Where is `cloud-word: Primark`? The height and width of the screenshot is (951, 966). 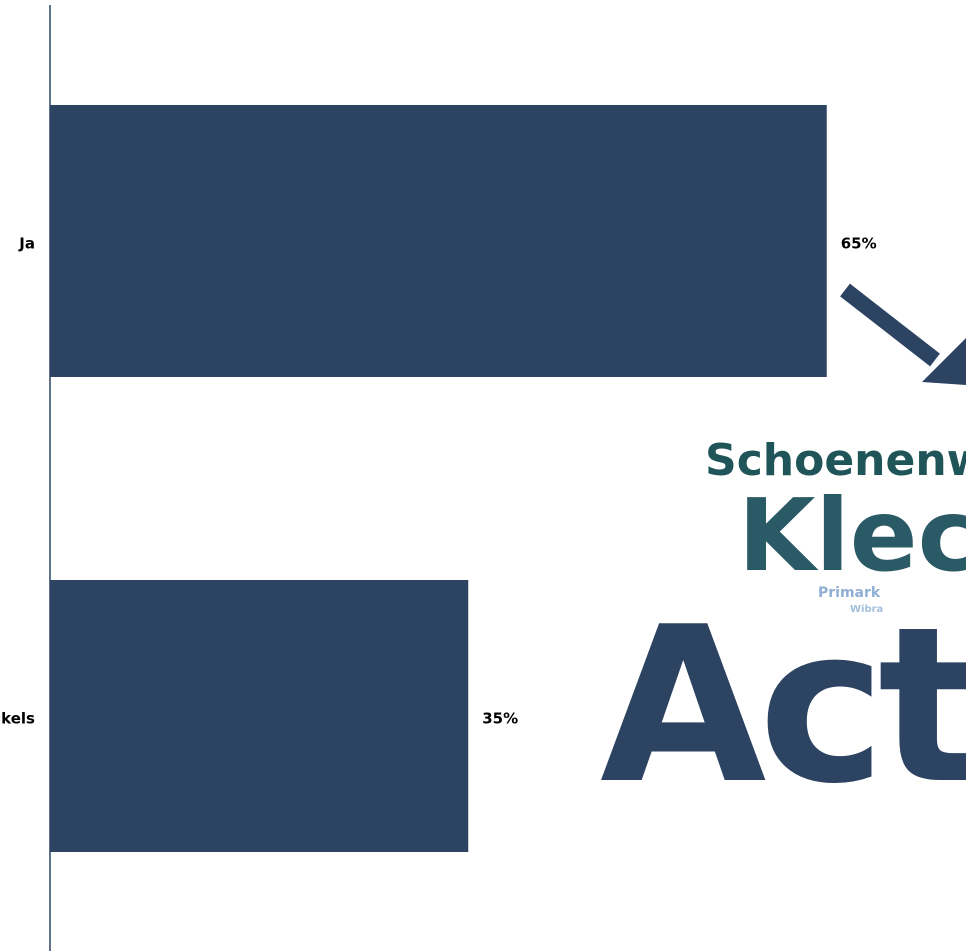 cloud-word: Primark is located at coordinates (849, 593).